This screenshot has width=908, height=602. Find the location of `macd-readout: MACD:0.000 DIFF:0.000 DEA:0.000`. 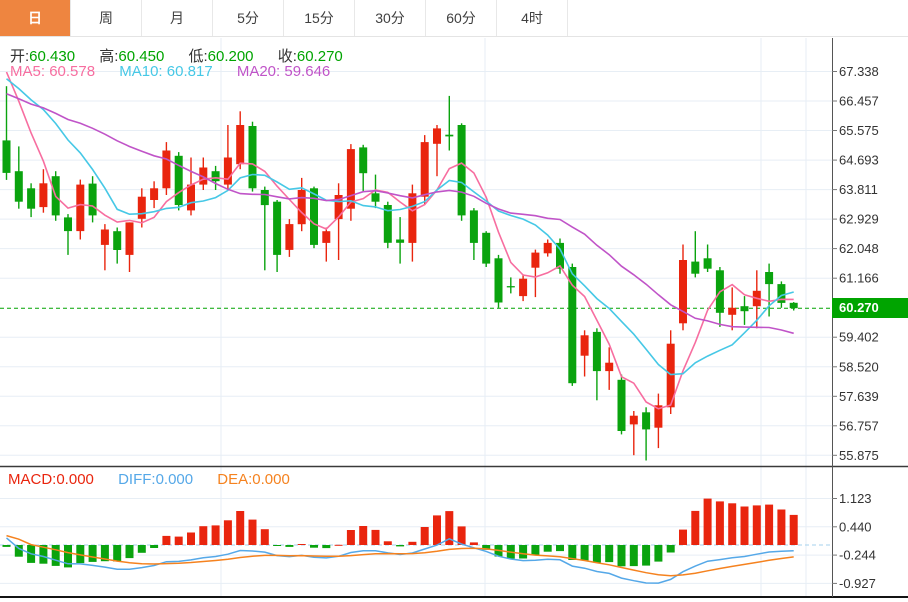

macd-readout: MACD:0.000 DIFF:0.000 DEA:0.000 is located at coordinates (159, 479).